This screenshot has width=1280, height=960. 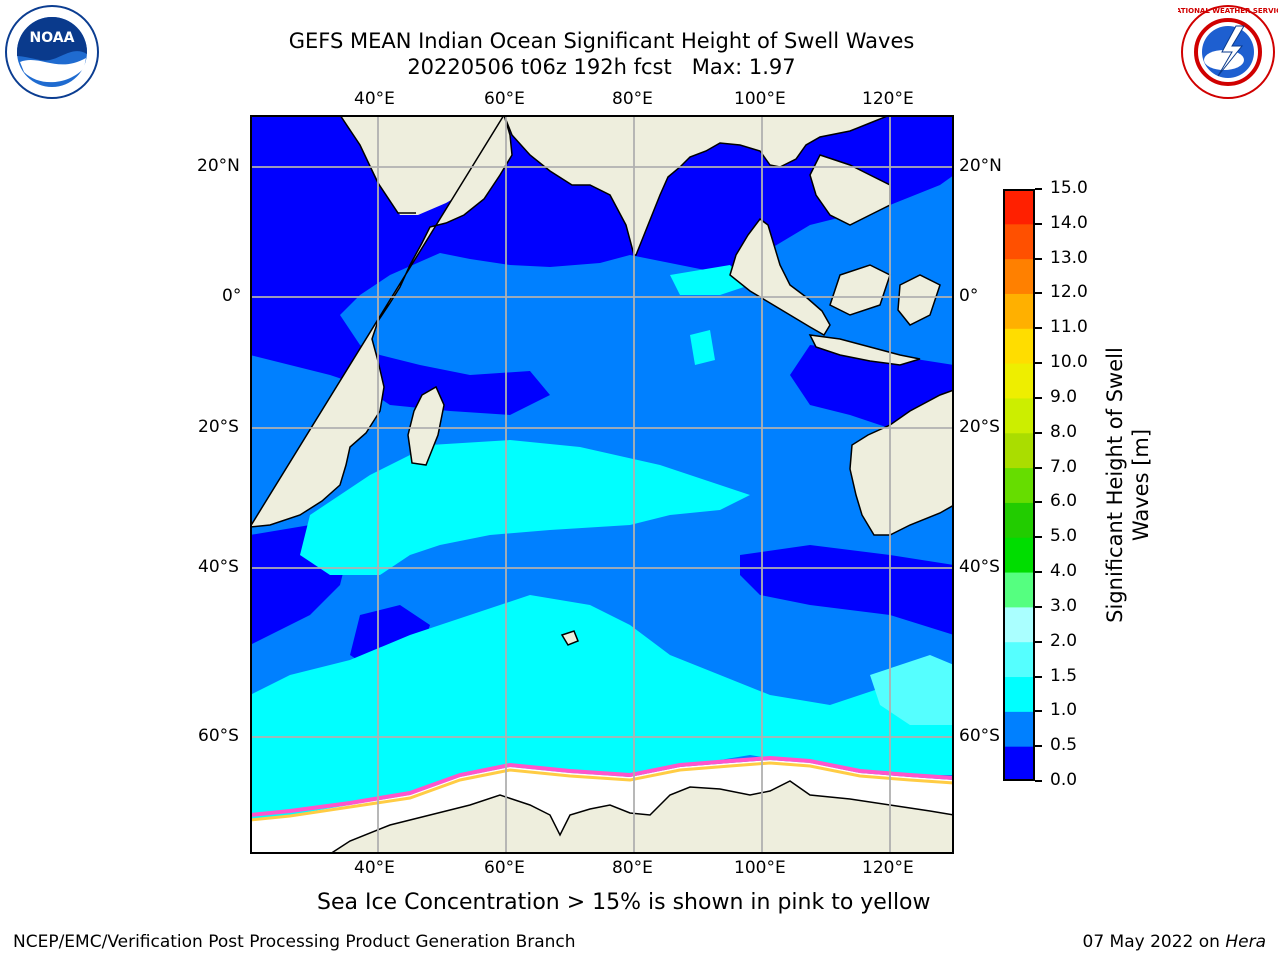 What do you see at coordinates (888, 99) in the screenshot?
I see `lon-tick-top-120e: 120°E` at bounding box center [888, 99].